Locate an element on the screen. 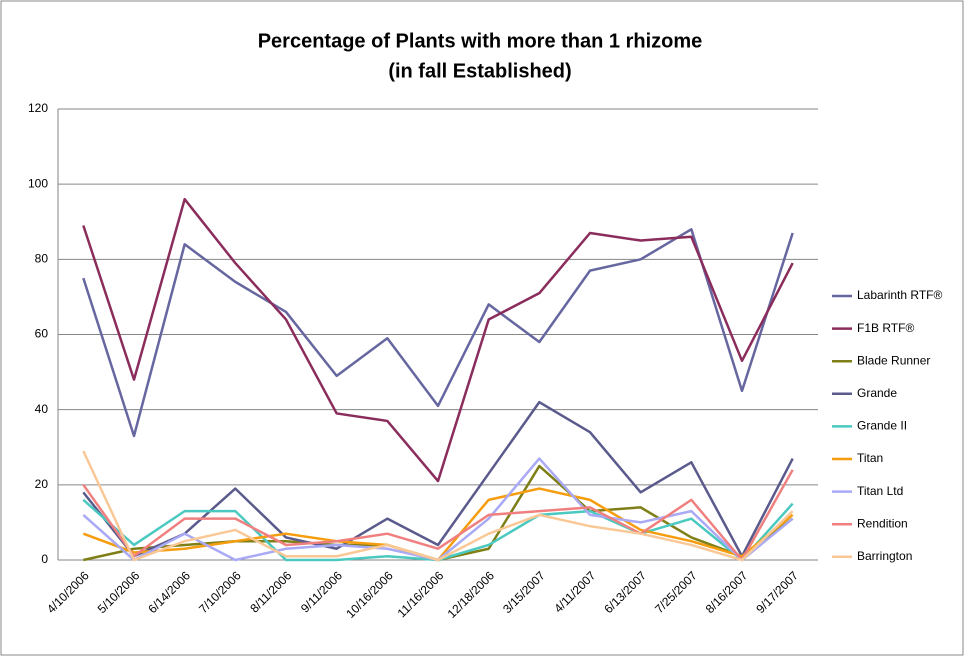 The height and width of the screenshot is (657, 965). legend-label: Barrington is located at coordinates (884, 556).